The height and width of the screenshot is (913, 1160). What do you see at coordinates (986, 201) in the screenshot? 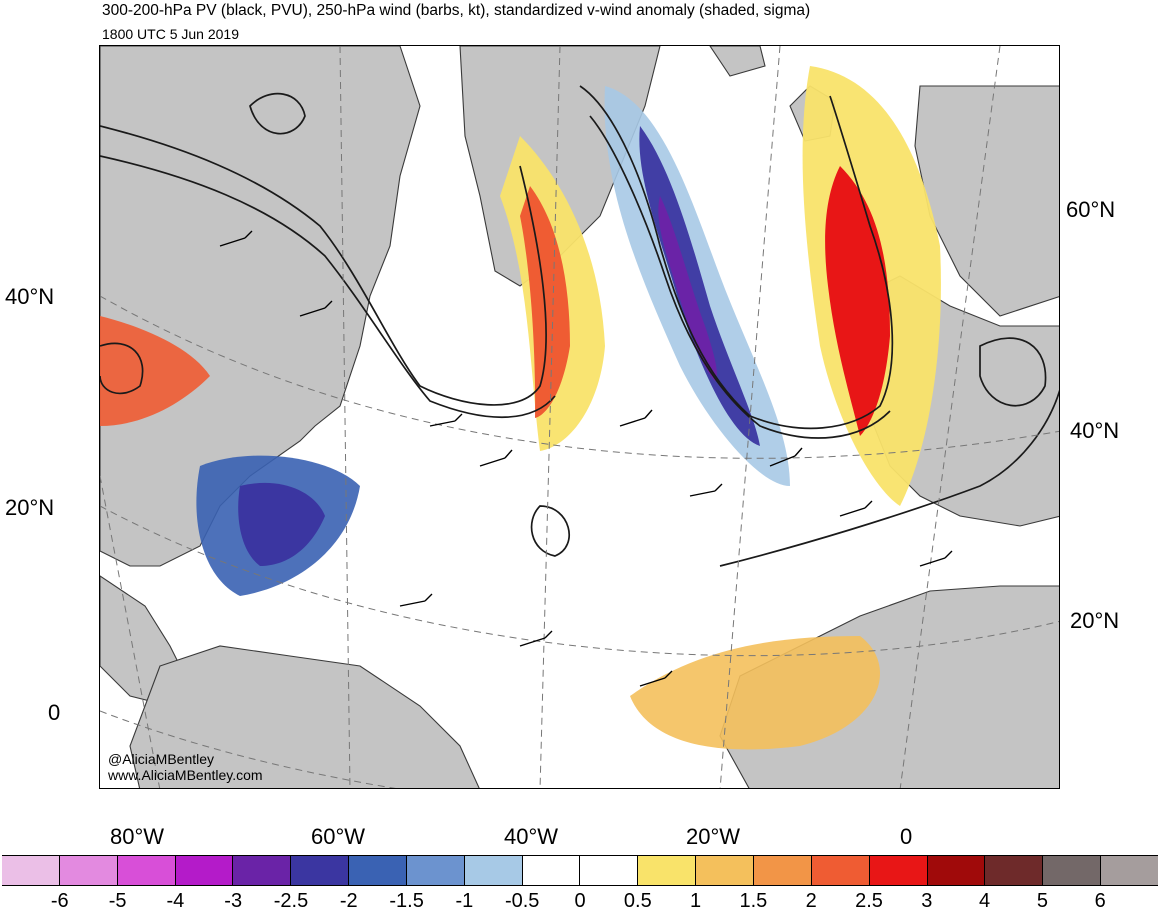
I see `land-scandinavia` at bounding box center [986, 201].